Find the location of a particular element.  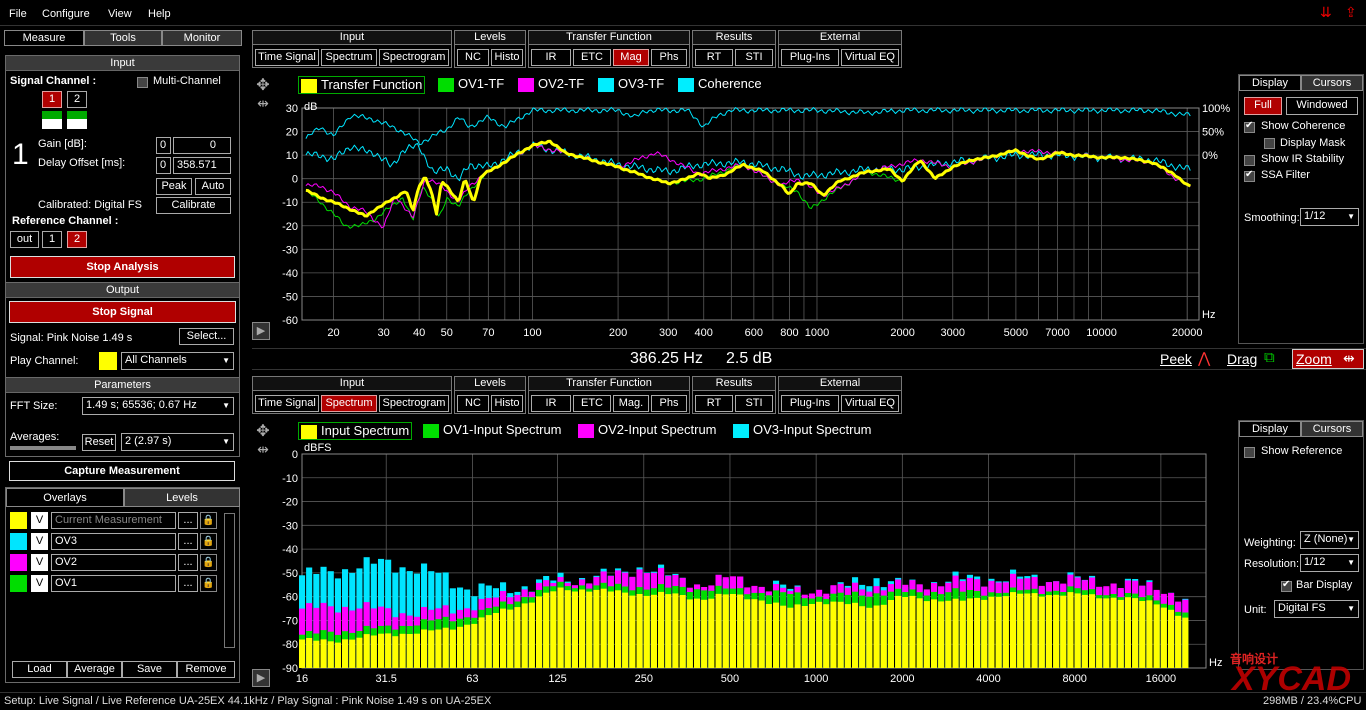

gain-field: 0 is located at coordinates (202, 145).